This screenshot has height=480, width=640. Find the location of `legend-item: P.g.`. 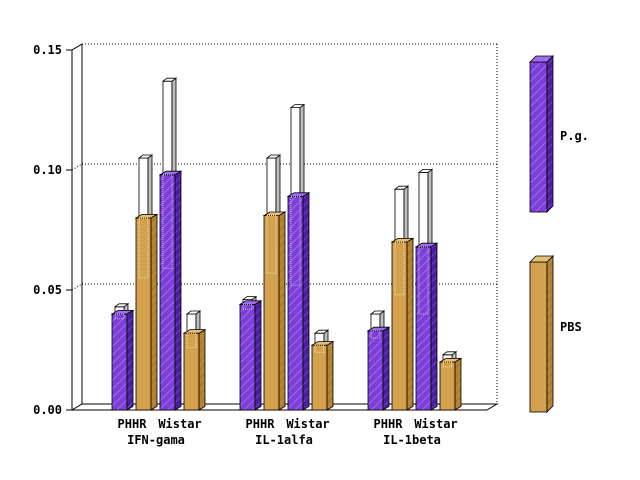

legend-item: P.g. is located at coordinates (559, 134).